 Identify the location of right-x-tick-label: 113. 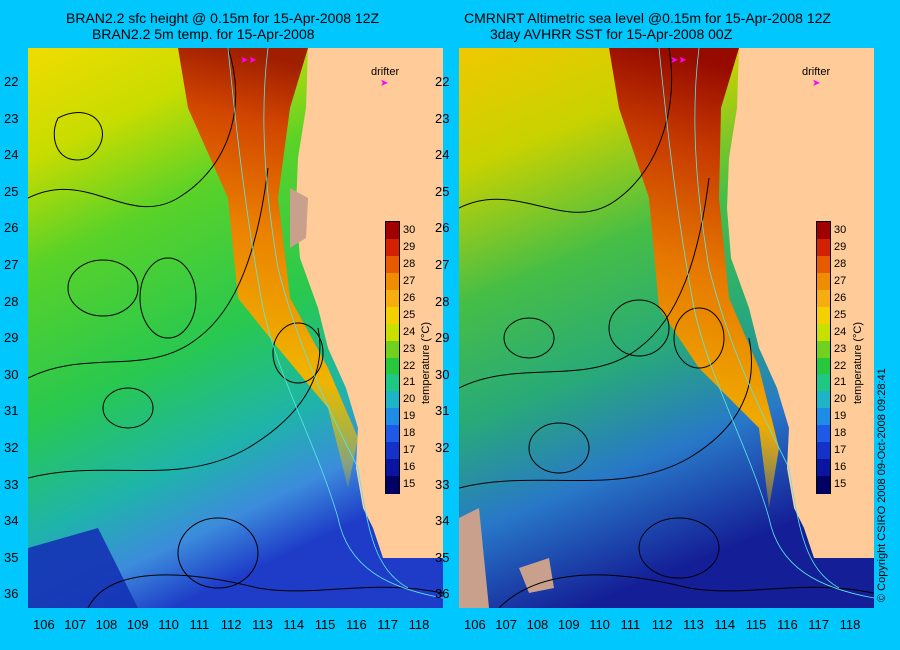
(693, 624).